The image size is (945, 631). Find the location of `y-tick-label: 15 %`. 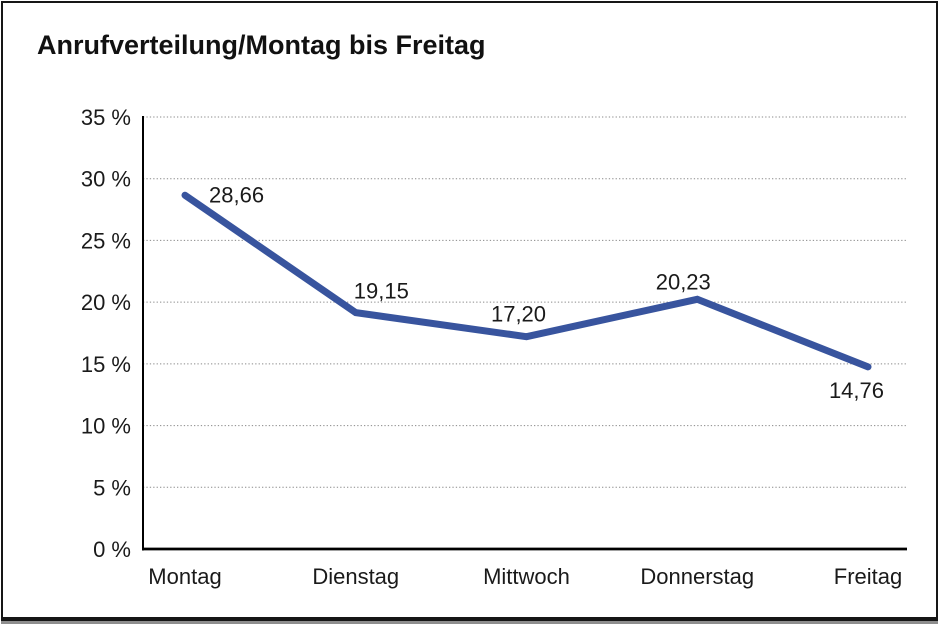

y-tick-label: 15 % is located at coordinates (106, 364).